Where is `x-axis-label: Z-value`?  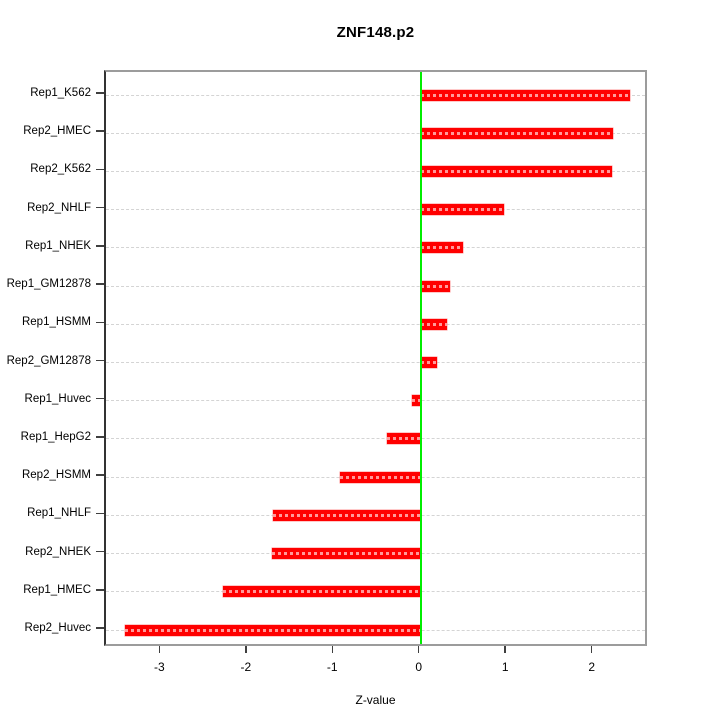
x-axis-label: Z-value is located at coordinates (375, 700).